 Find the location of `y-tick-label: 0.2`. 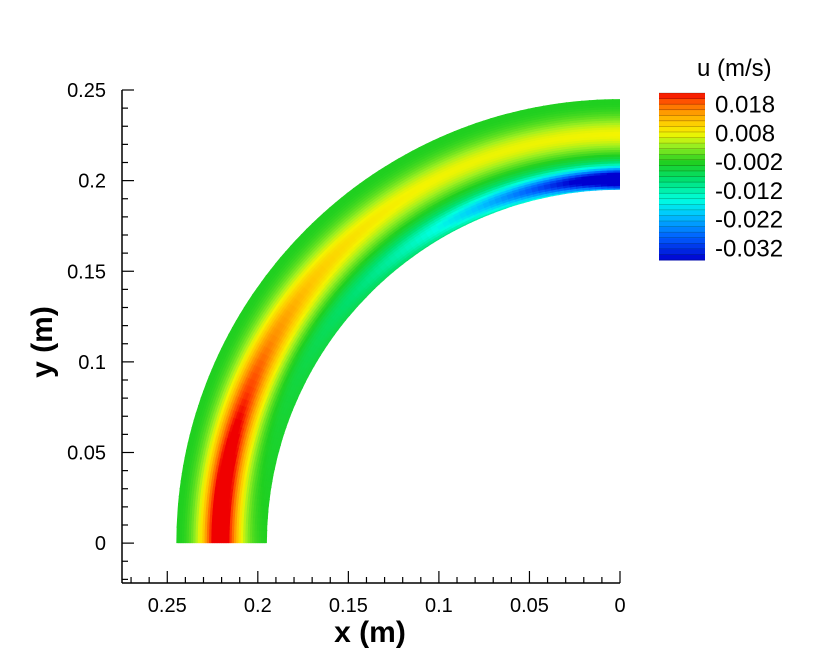

y-tick-label: 0.2 is located at coordinates (92, 182).